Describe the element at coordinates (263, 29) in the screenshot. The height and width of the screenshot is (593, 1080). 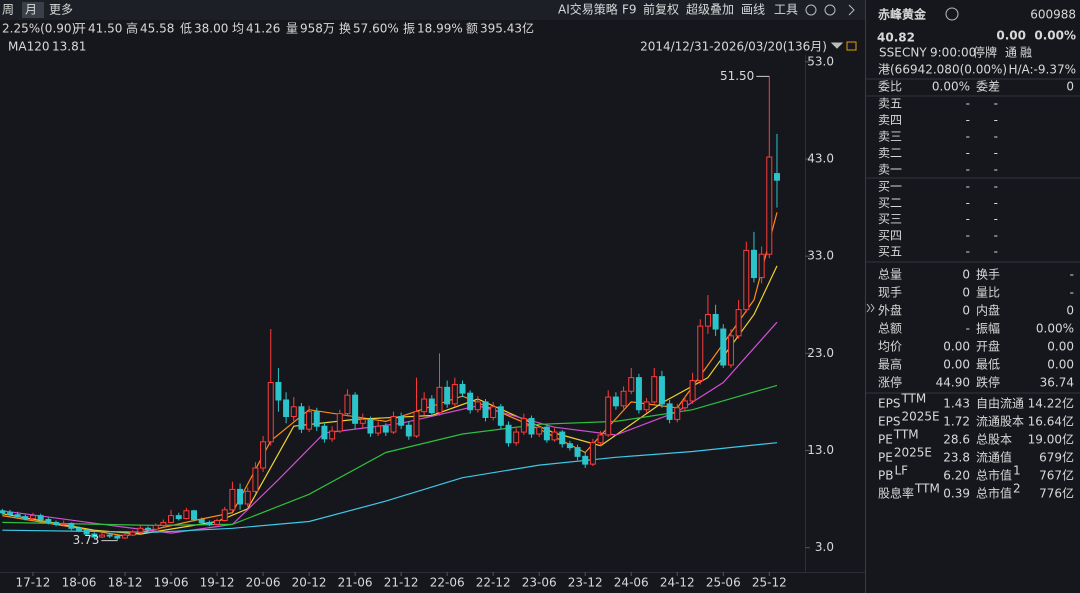
I see `quote-value: 41.26` at that location.